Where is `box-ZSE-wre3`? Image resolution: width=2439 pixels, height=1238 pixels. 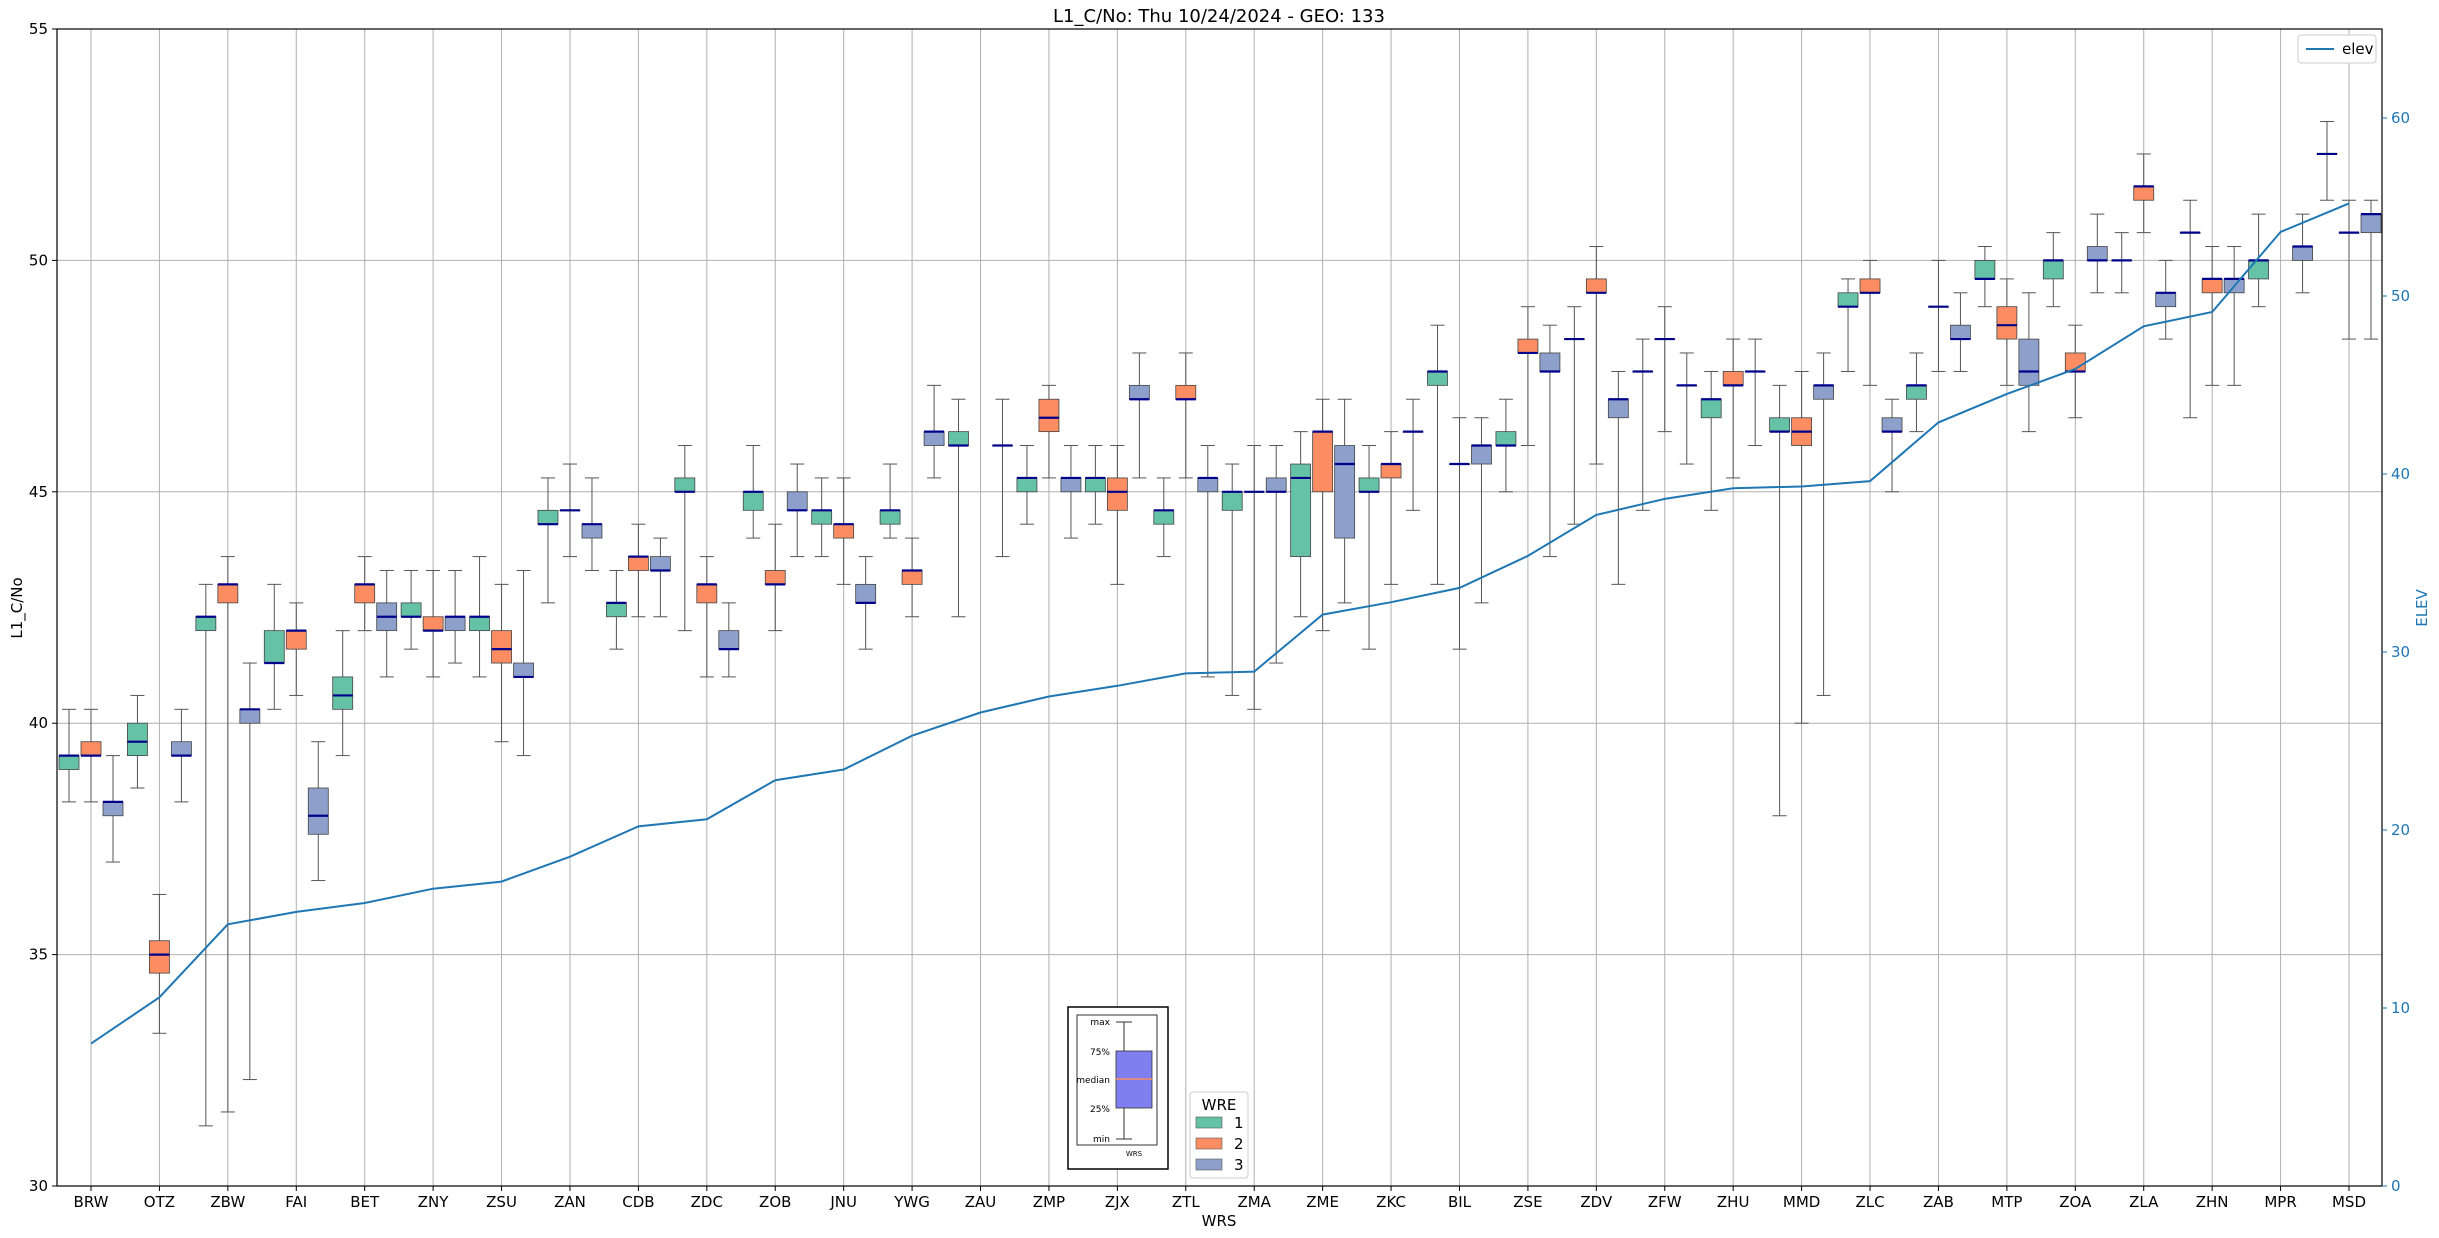
box-ZSE-wre3 is located at coordinates (1550, 441).